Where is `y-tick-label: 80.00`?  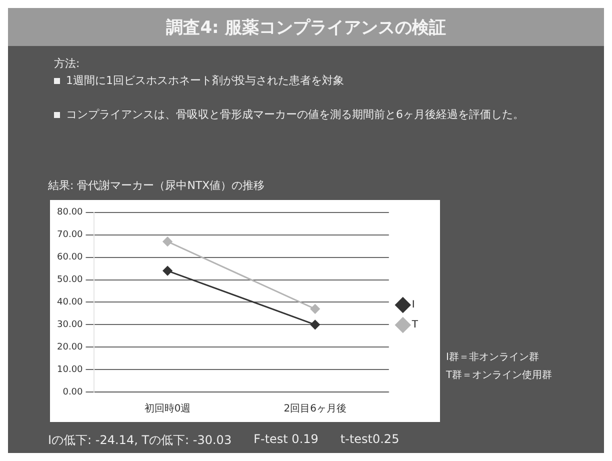 y-tick-label: 80.00 is located at coordinates (70, 213).